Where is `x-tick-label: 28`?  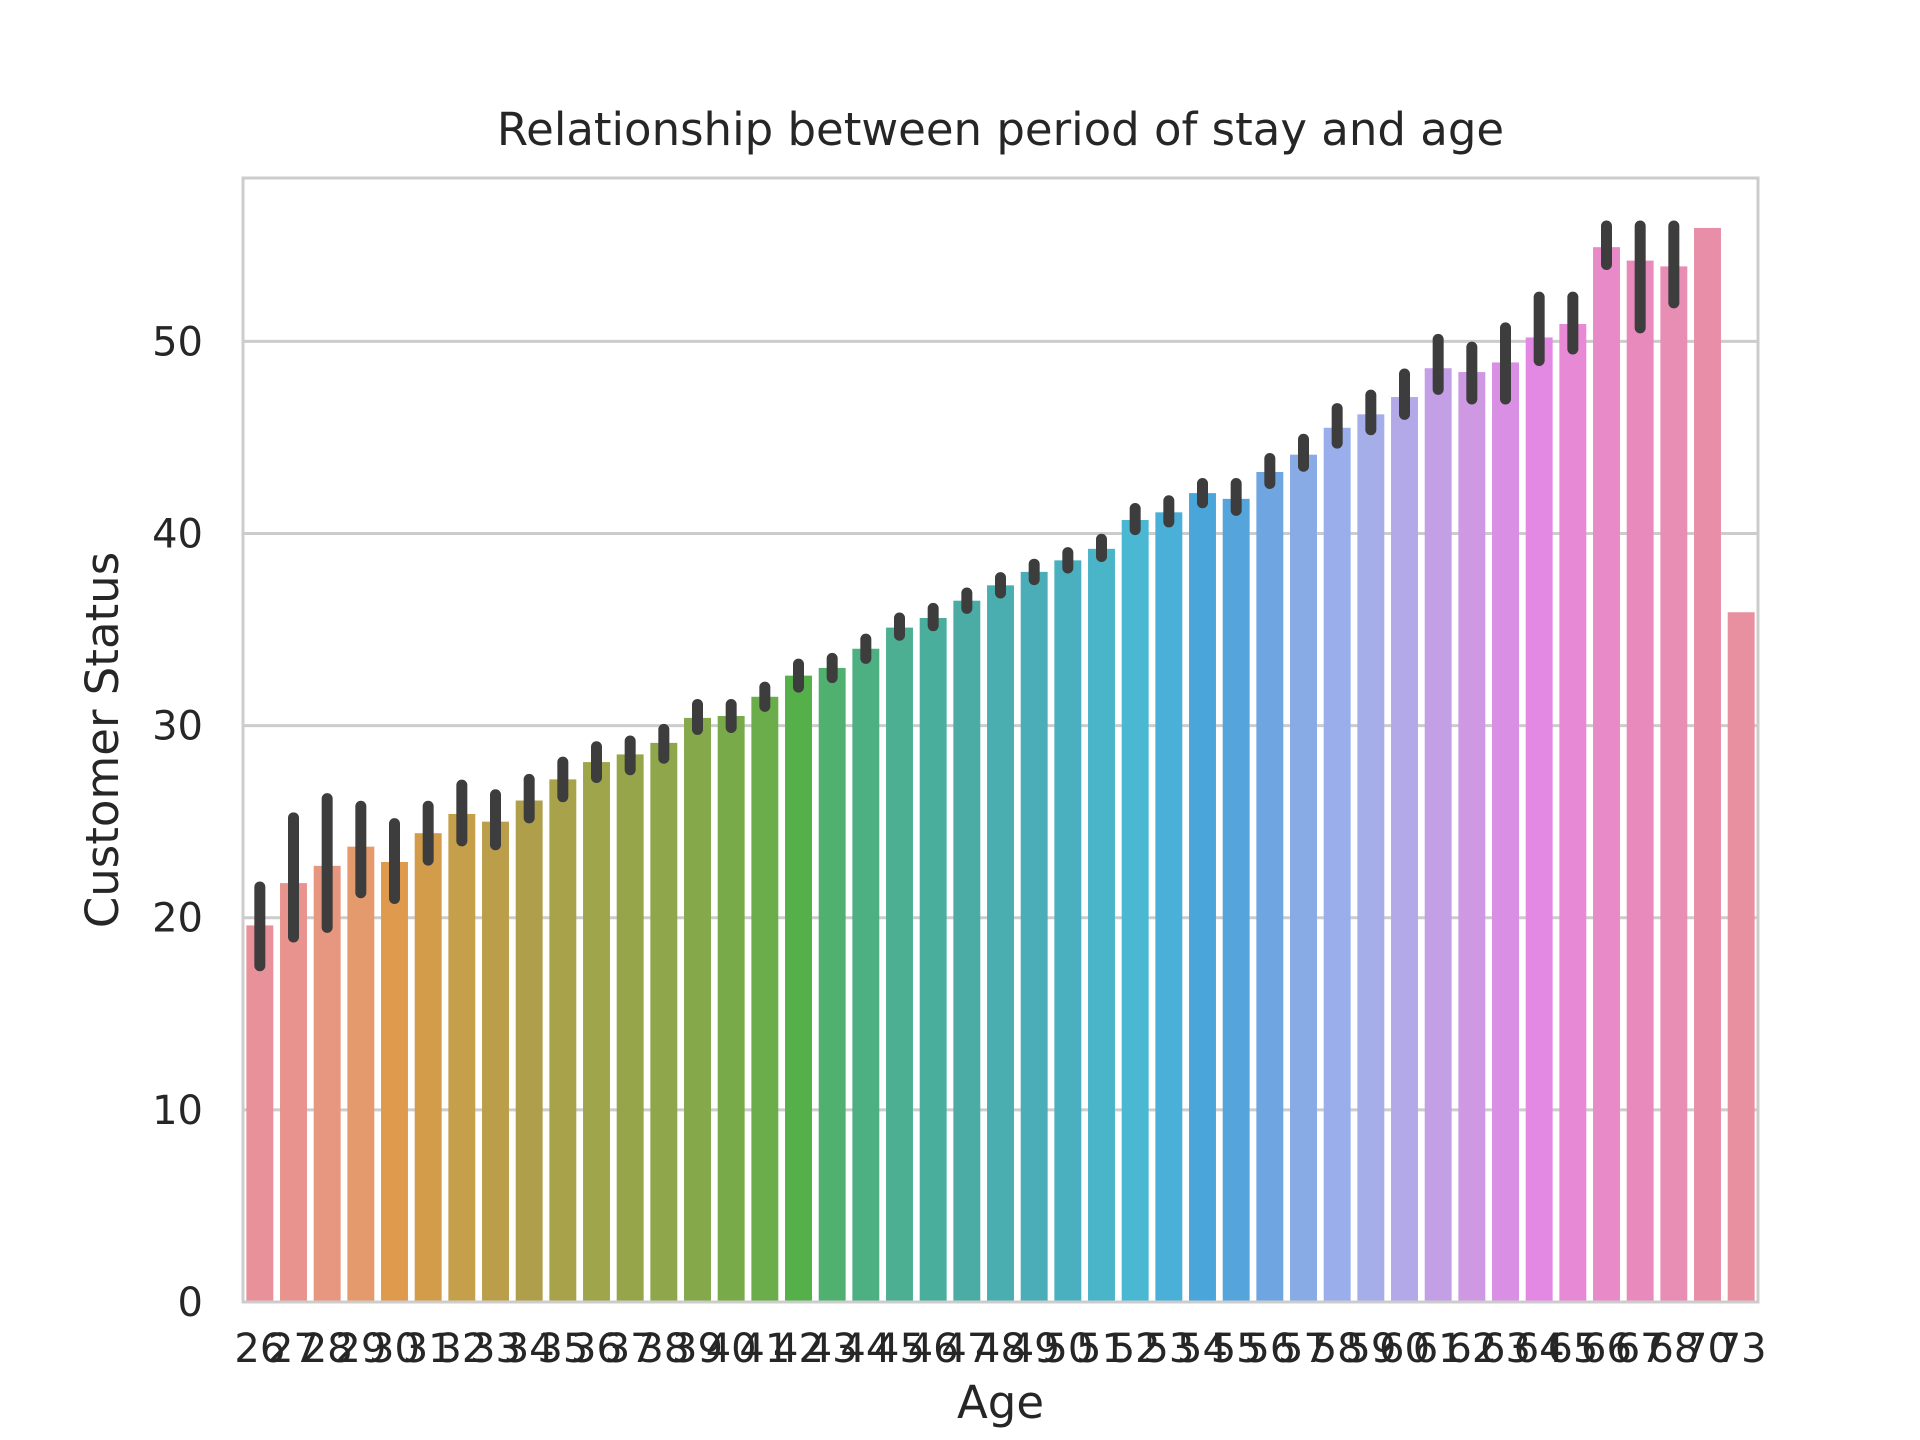
x-tick-label: 28 is located at coordinates (327, 1349).